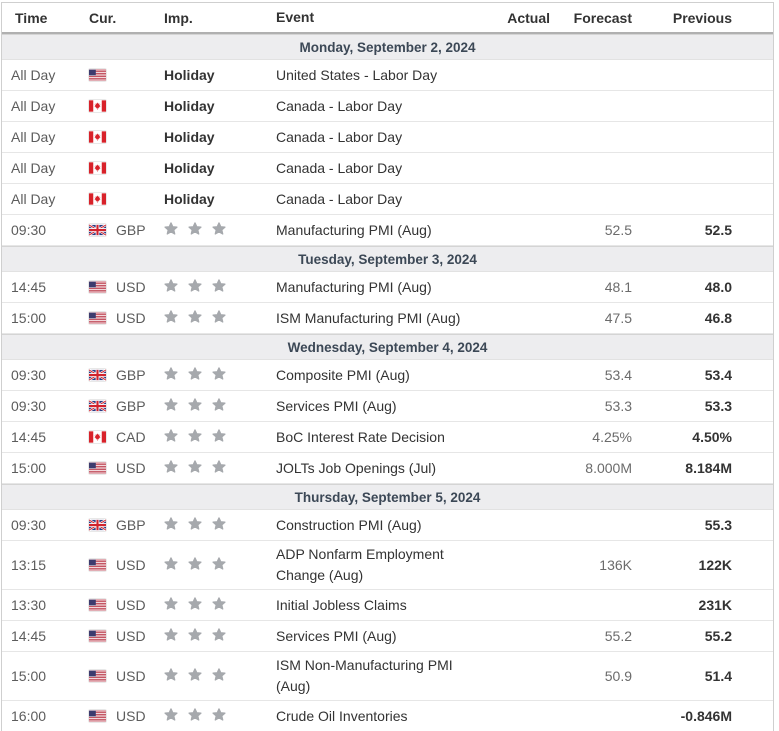  Describe the element at coordinates (343, 374) in the screenshot. I see `event-link: Composite PMI (Aug)` at that location.